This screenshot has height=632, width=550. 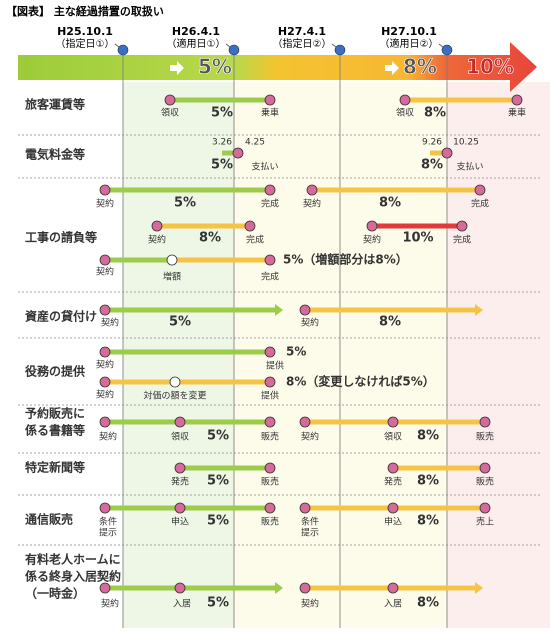 What do you see at coordinates (73, 559) in the screenshot?
I see `row-label: 有料老人ホームに` at bounding box center [73, 559].